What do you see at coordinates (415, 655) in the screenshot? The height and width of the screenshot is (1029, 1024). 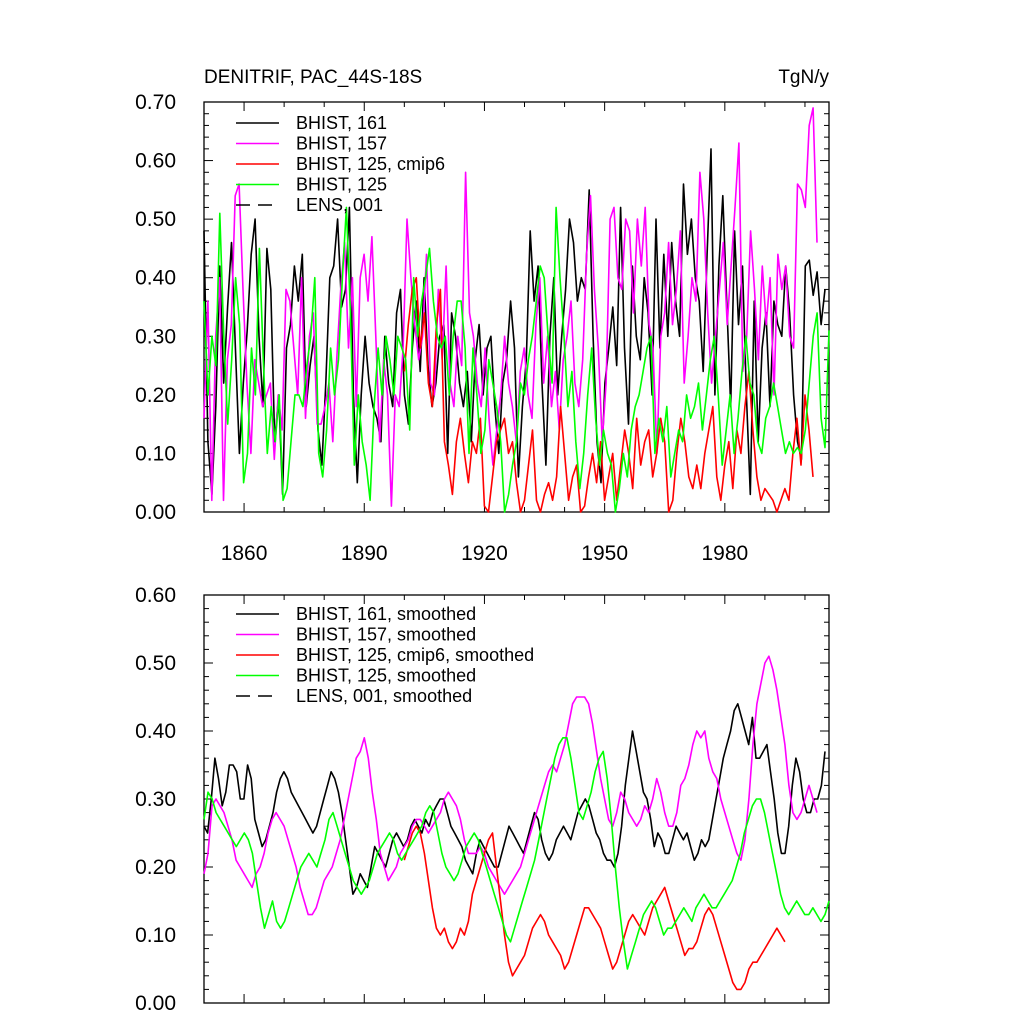 I see `legend-label: BHIST, 125, cmip6, smoothed` at bounding box center [415, 655].